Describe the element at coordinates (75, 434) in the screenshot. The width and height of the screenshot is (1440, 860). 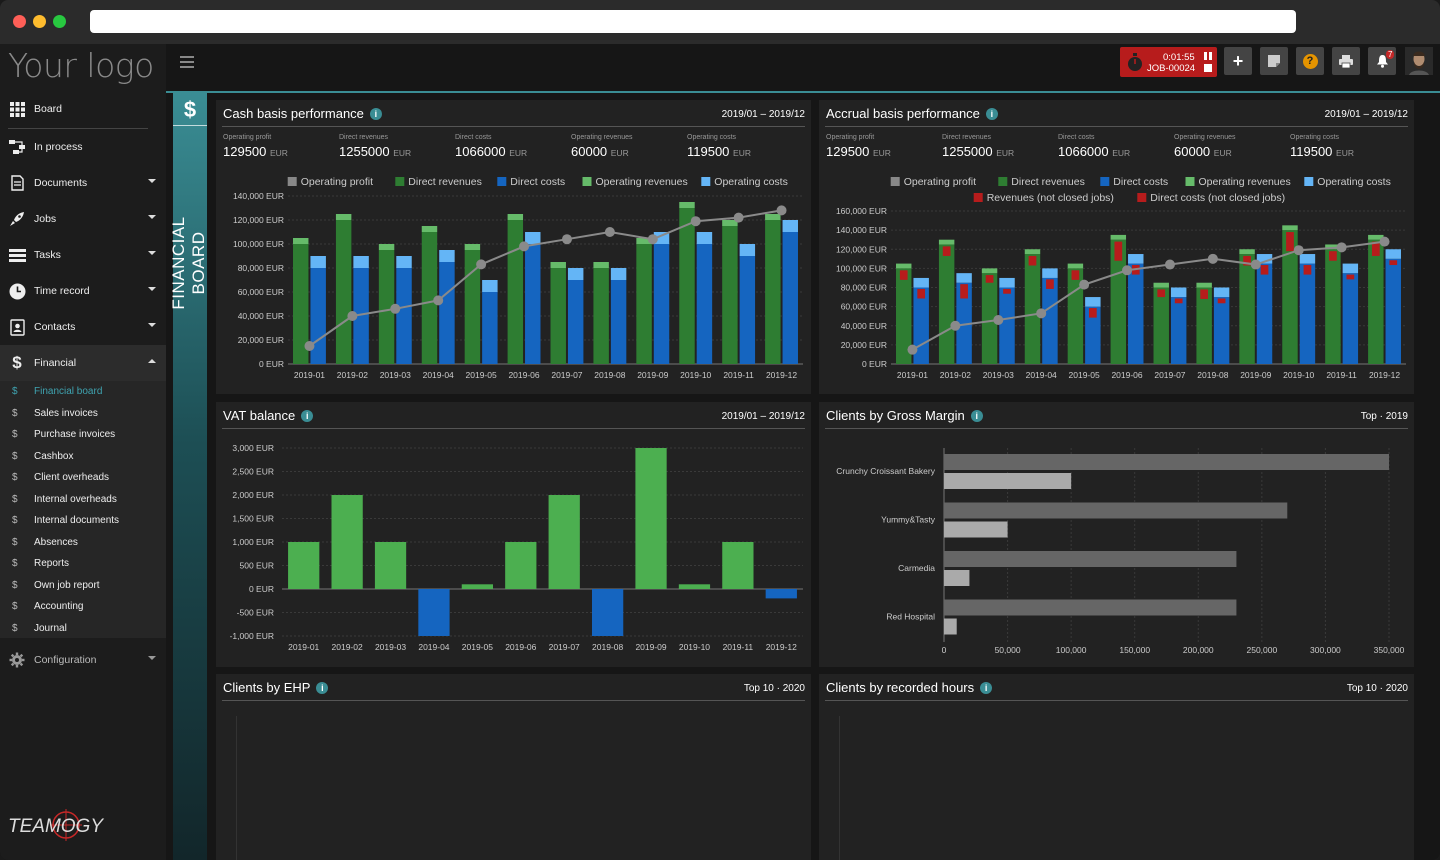
I see `submenu-item-label: Purchase invoices` at that location.